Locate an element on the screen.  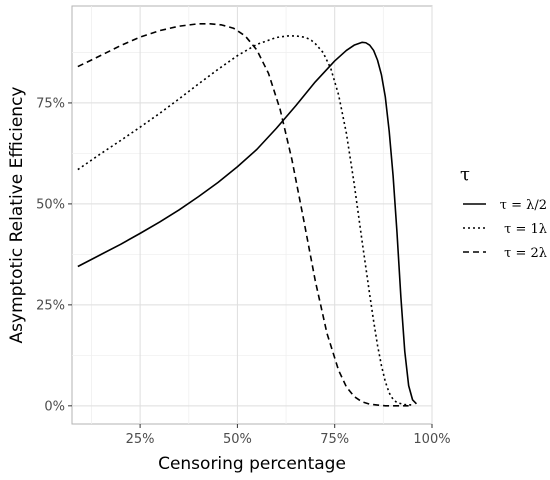
legend-entries: τ = λ/2 τ = 1λ τ = 2λ is located at coordinates (505, 229).